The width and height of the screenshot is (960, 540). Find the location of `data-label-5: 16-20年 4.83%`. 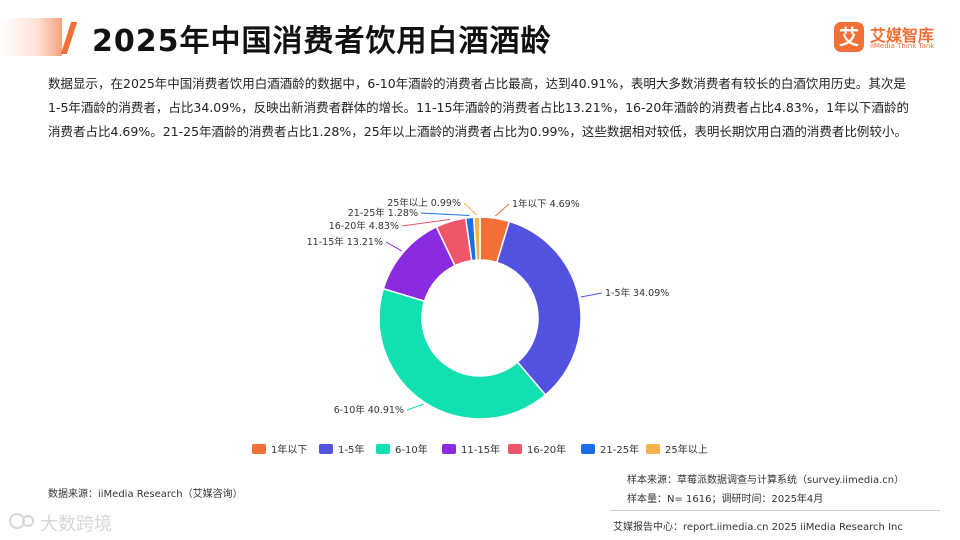

data-label-5: 16-20年 4.83% is located at coordinates (364, 226).